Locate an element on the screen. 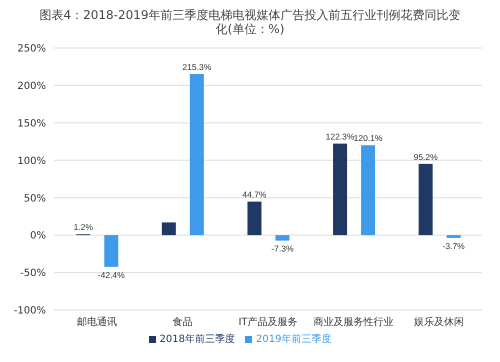 Image resolution: width=500 pixels, height=362 pixels. data-label: -7.3% is located at coordinates (282, 249).